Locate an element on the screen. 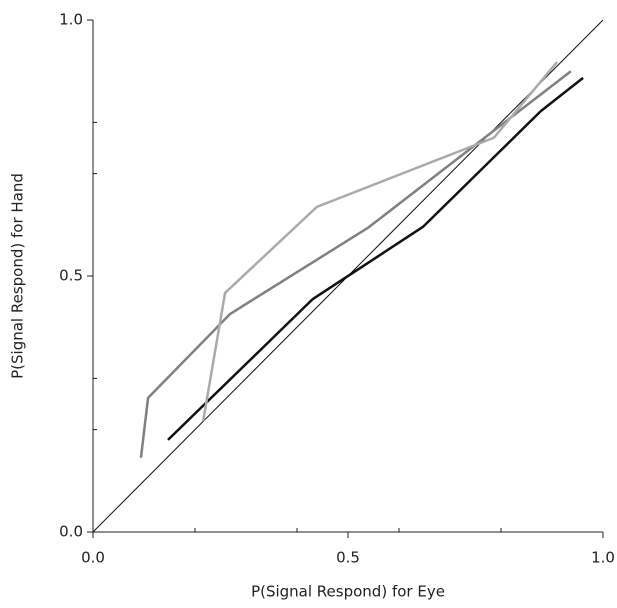 This screenshot has height=608, width=617. y-tick-label: 0.0 is located at coordinates (71, 532).